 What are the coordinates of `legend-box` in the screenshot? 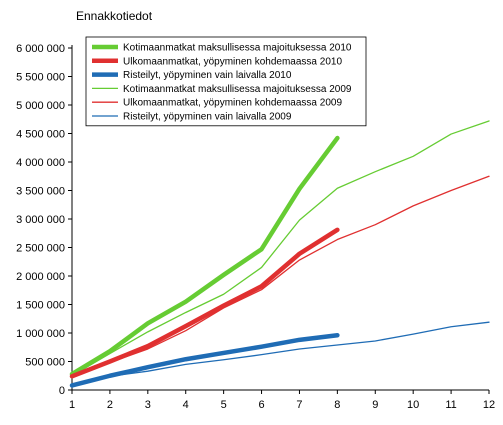 It's located at (226, 81).